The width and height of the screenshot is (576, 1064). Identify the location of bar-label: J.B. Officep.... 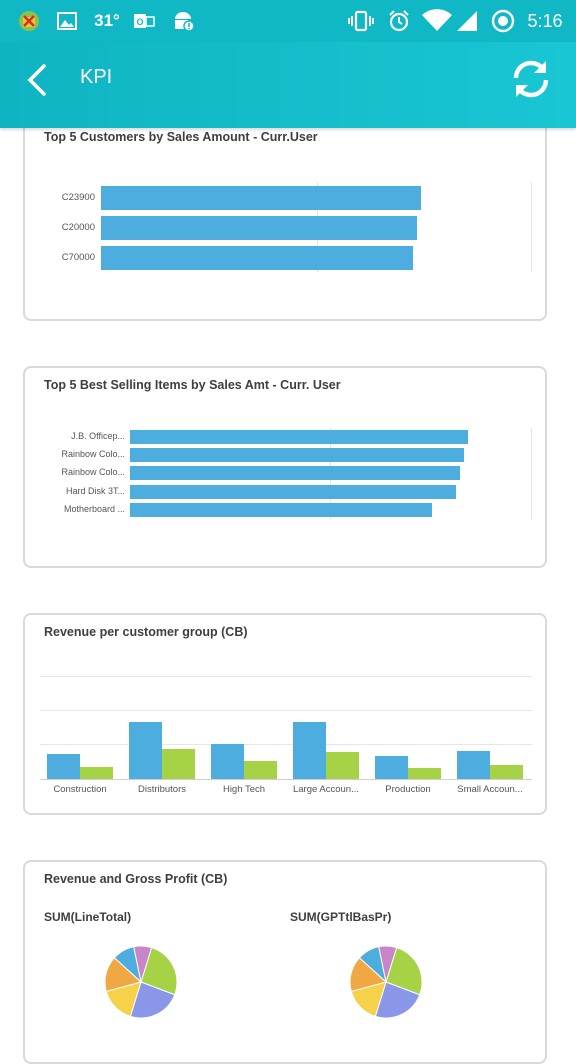
(98, 436).